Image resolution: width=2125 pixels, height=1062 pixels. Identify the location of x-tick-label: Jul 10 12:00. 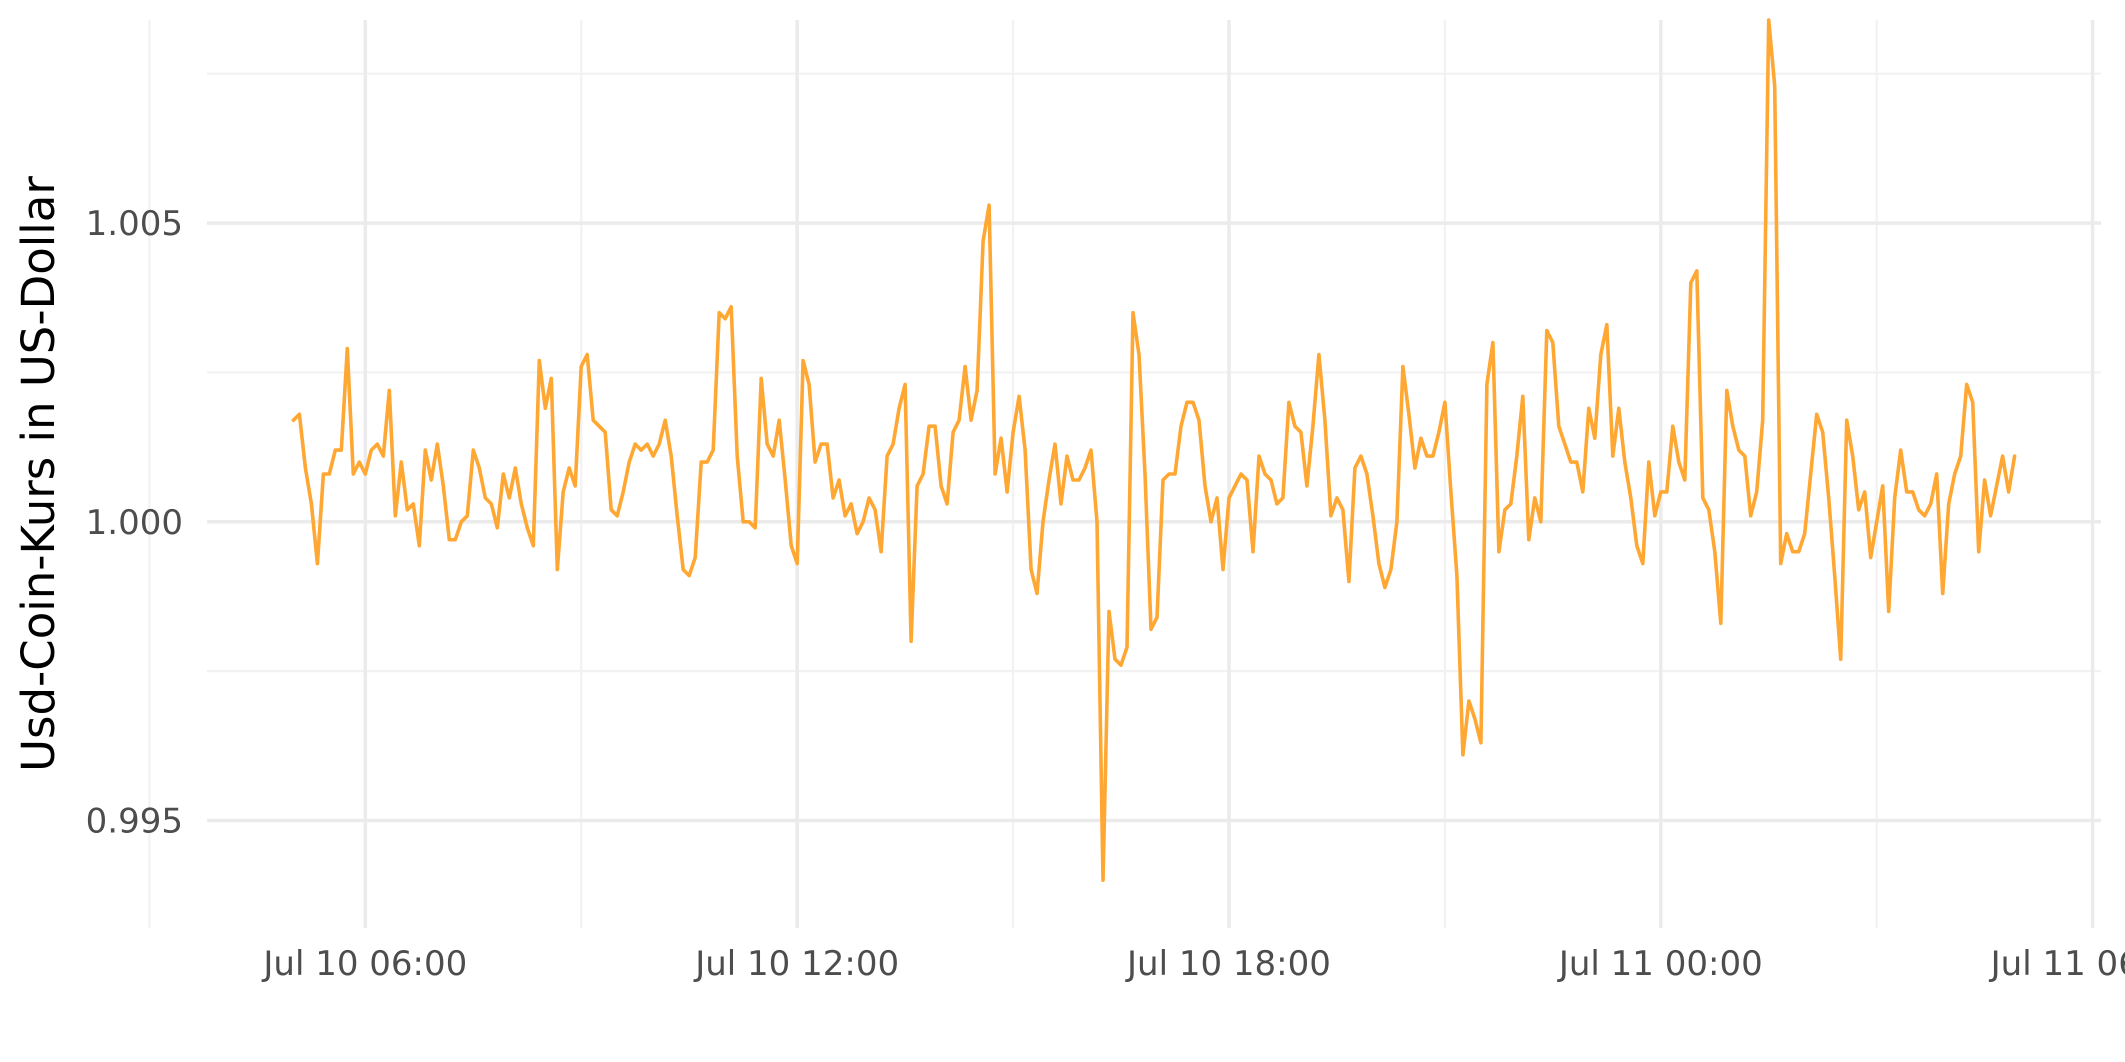
(796, 964).